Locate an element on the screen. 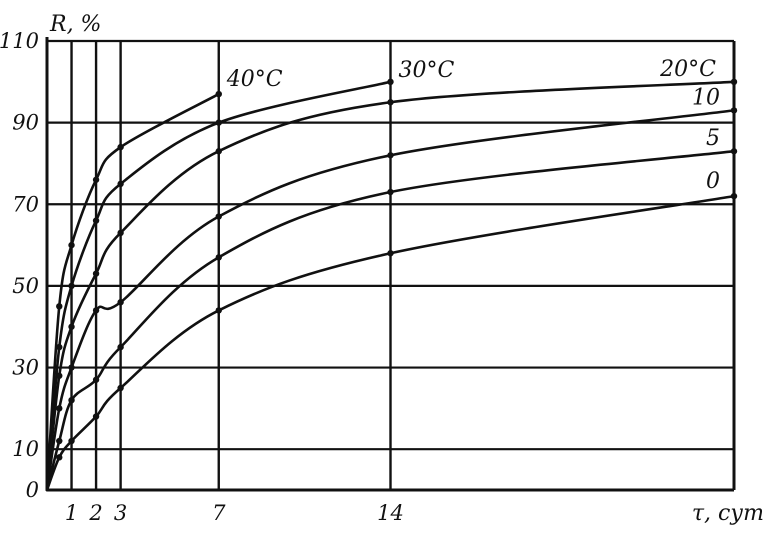 This screenshot has width=771, height=534. y-tick-label: 30 is located at coordinates (25, 368).